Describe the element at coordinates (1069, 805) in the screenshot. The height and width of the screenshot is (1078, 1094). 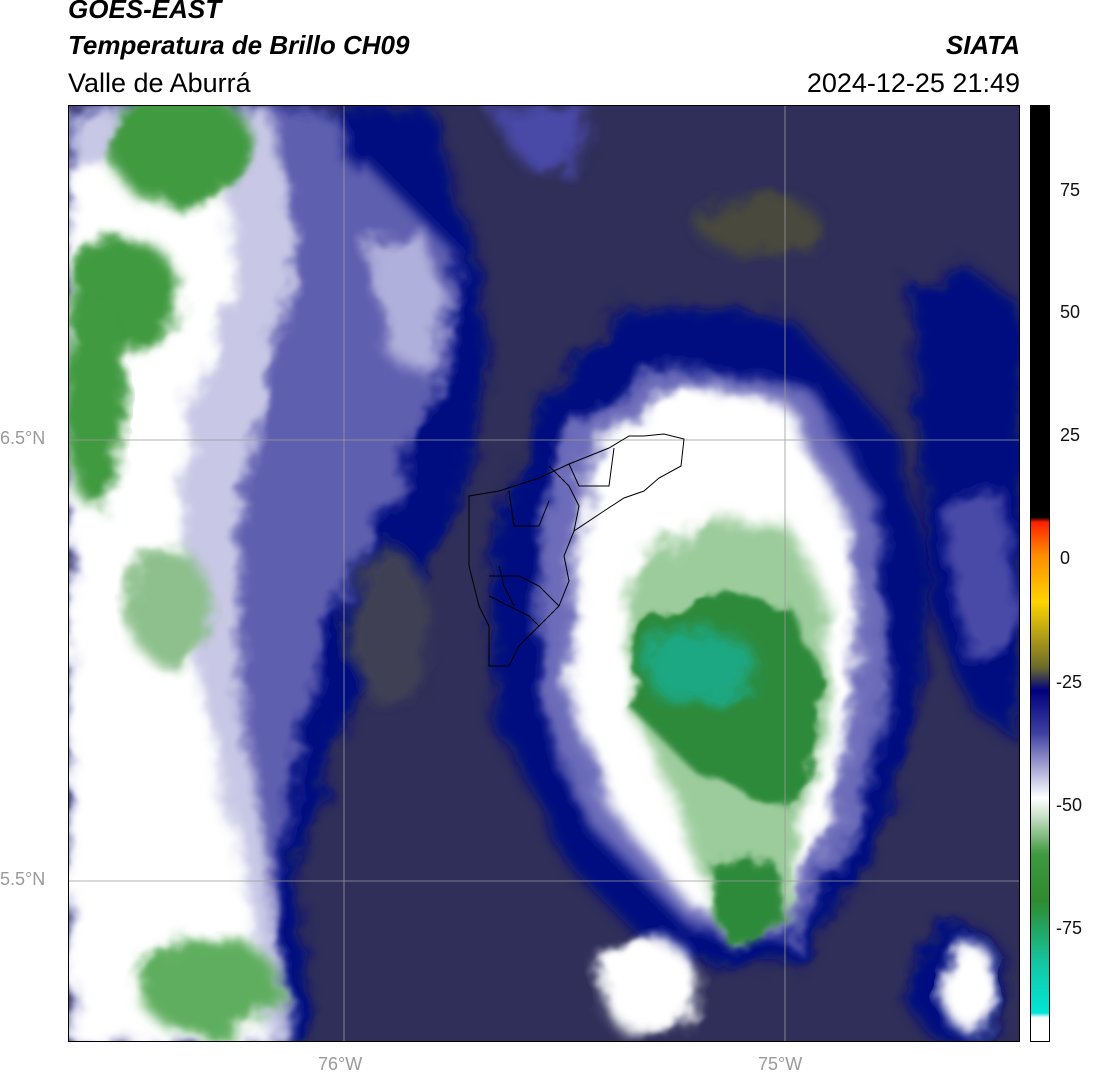
I see `colorbar-tick-minus-50: -50` at that location.